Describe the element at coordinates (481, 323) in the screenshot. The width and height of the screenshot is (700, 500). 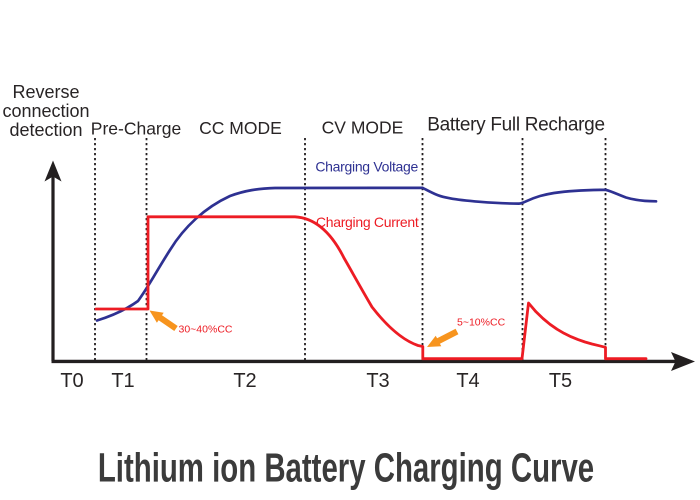
I see `svg-text: 5~10%CC` at that location.